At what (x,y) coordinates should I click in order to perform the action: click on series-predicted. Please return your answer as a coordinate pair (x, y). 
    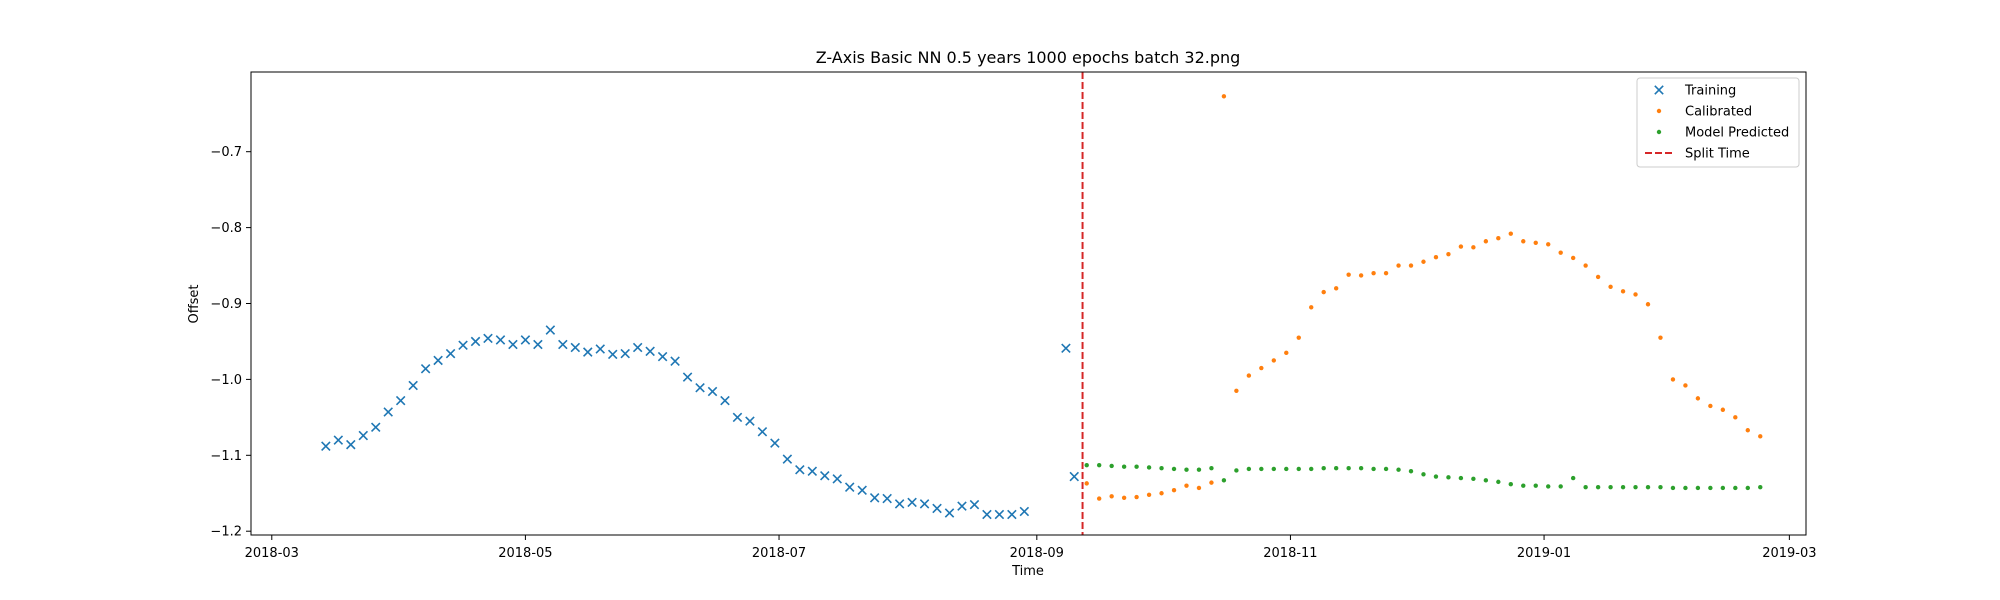
    Looking at the image, I should click on (1423, 476).